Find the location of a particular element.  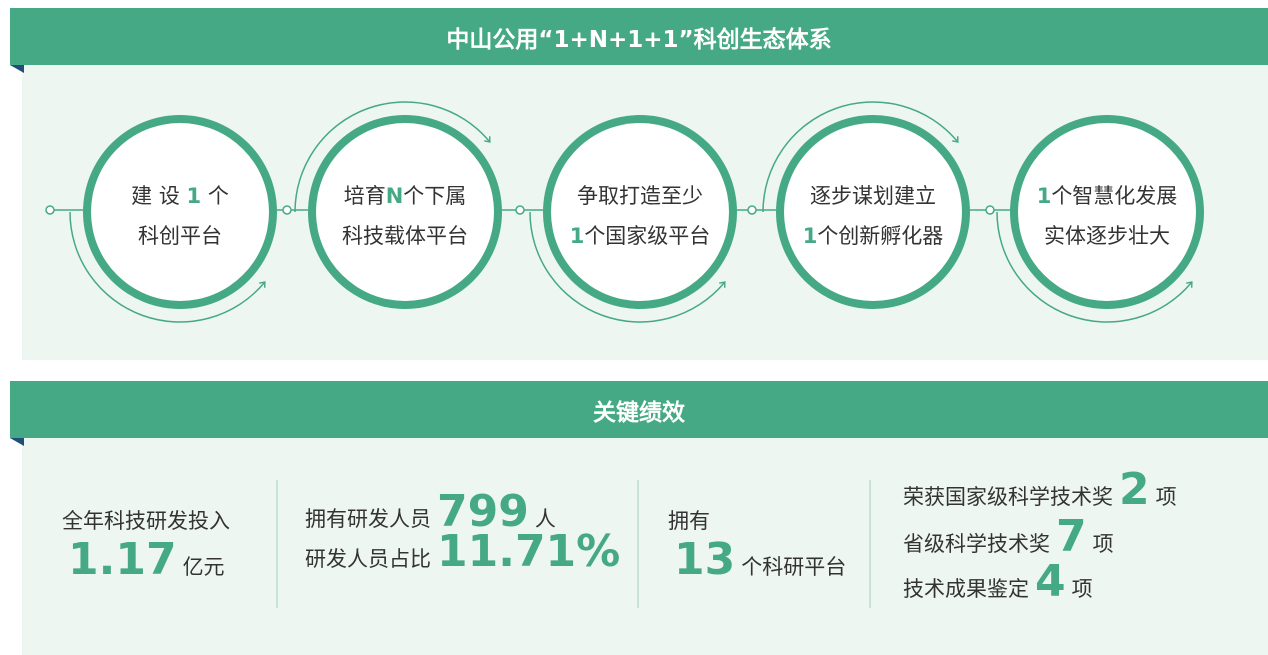

text: 全年科技研发投入 is located at coordinates (146, 521).